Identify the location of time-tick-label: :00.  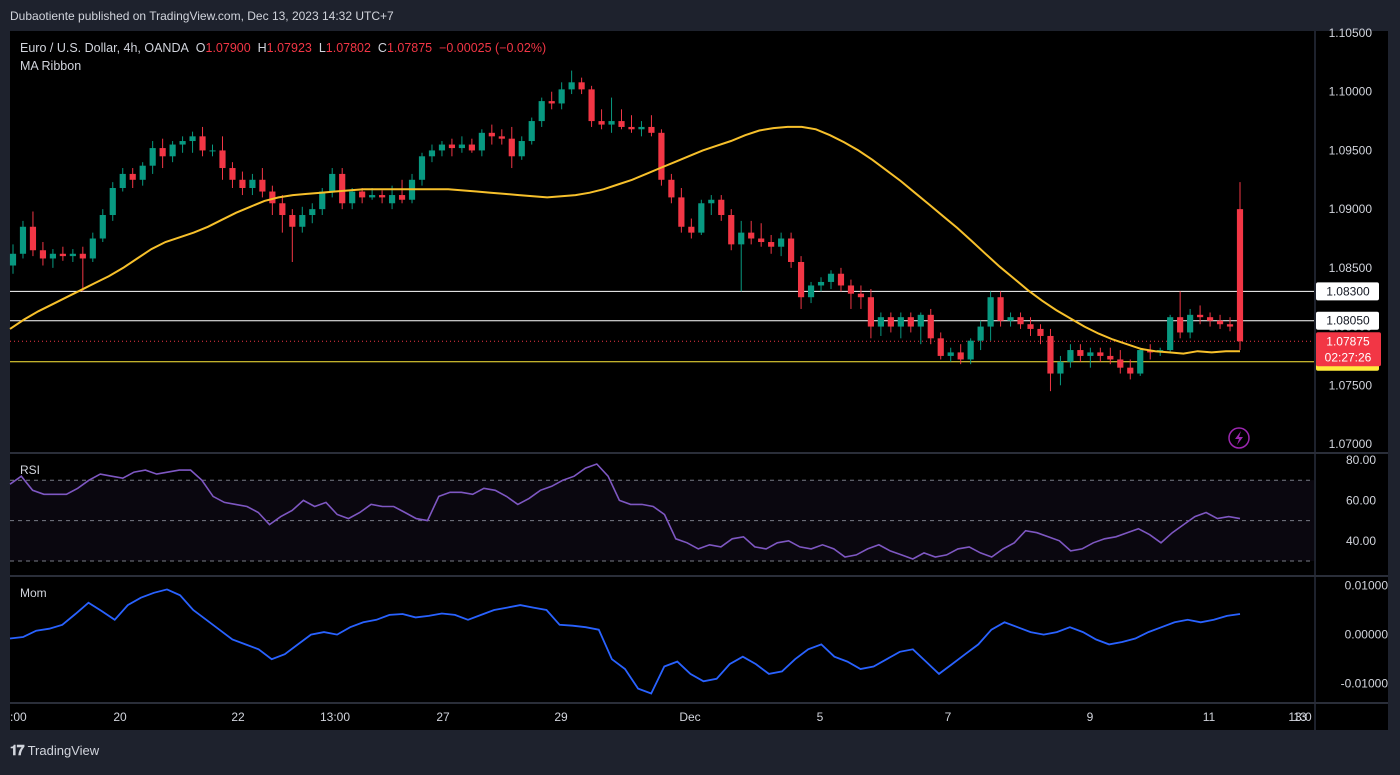
(18, 717).